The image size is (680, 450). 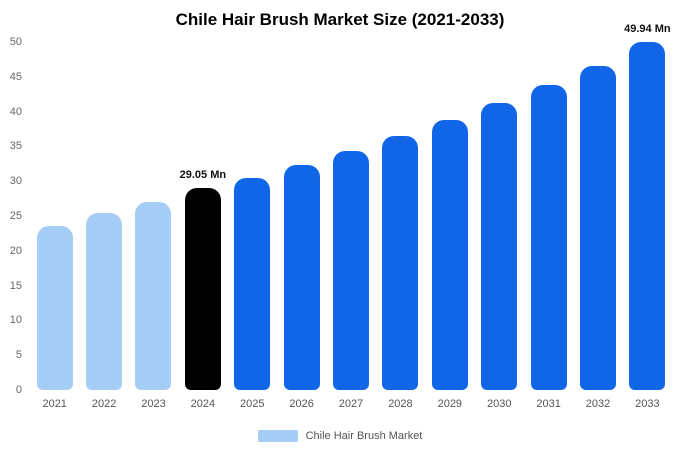 I want to click on legend-swatch-icon, so click(x=277, y=436).